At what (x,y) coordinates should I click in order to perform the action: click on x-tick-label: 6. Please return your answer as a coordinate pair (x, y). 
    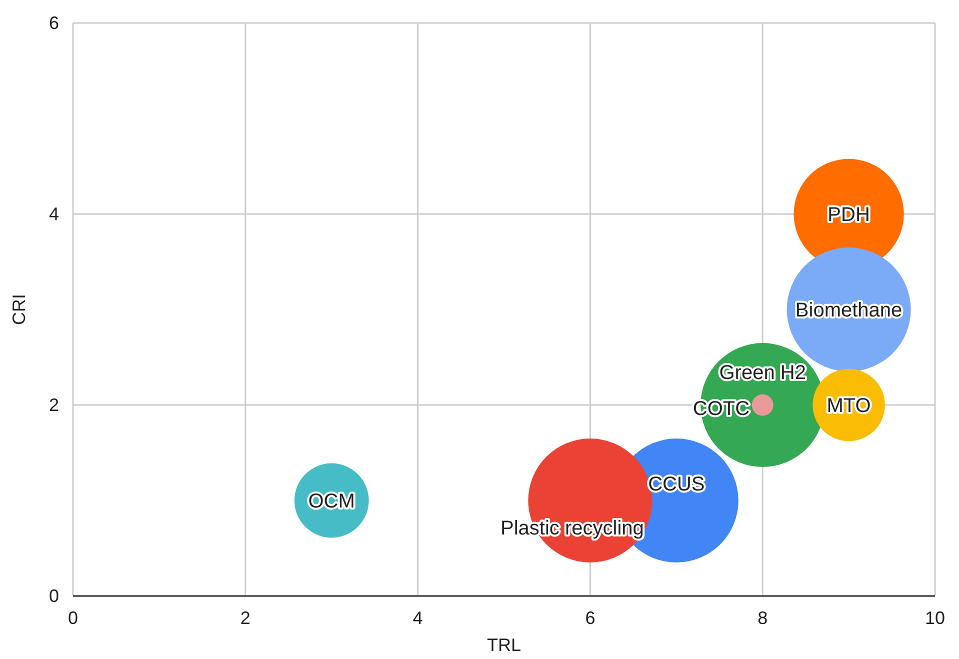
    Looking at the image, I should click on (590, 618).